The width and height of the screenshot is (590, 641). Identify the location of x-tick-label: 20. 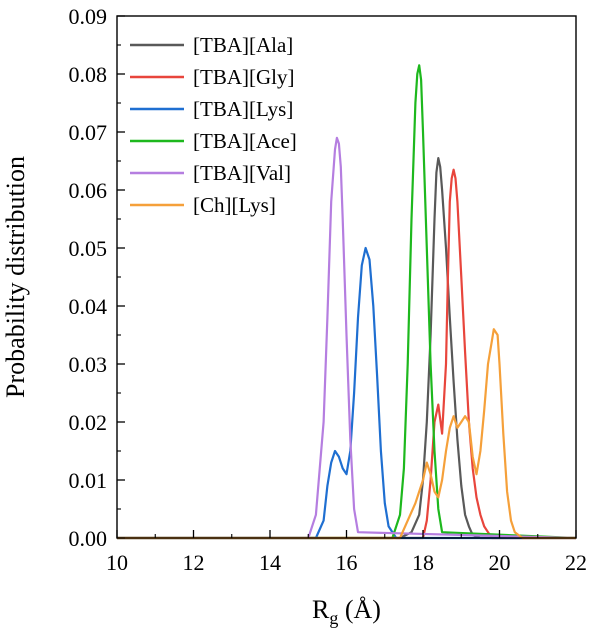
(500, 562).